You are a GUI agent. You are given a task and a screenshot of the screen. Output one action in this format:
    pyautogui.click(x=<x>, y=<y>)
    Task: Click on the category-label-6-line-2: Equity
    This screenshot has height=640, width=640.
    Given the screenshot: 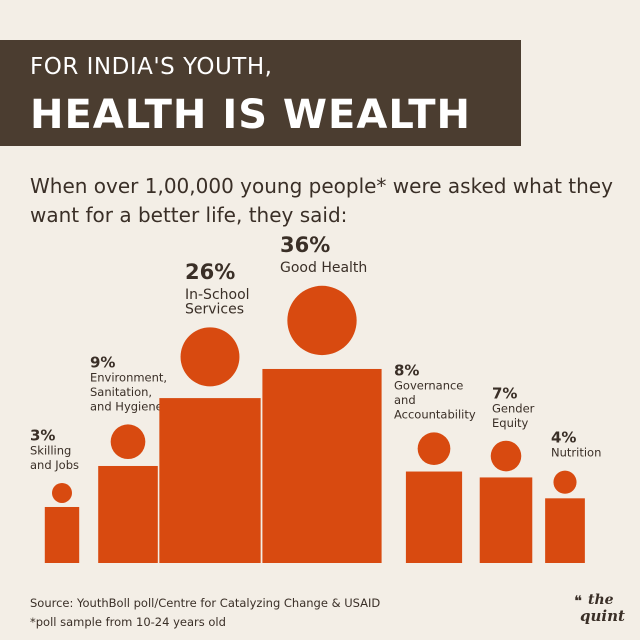 What is the action you would take?
    pyautogui.click(x=510, y=423)
    